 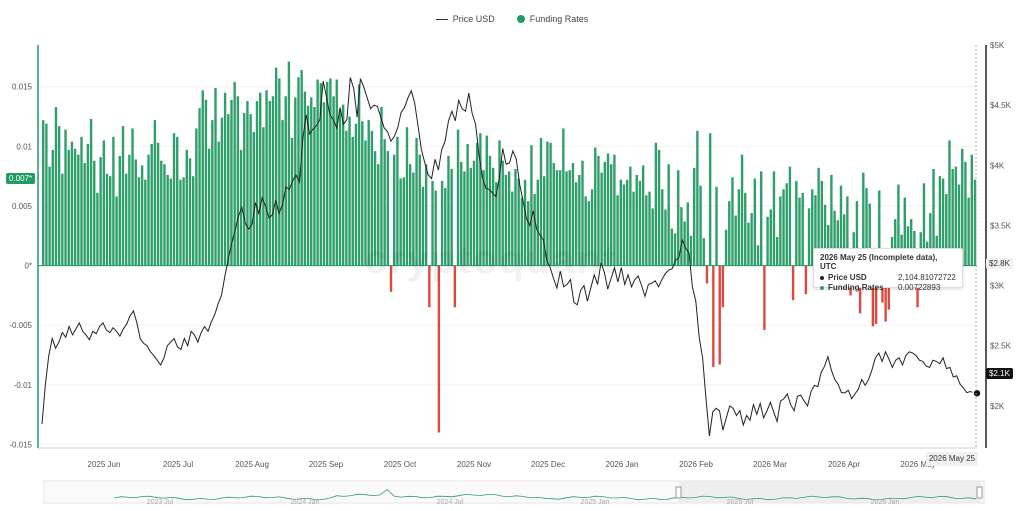 I want to click on navigator-selection, so click(x=830, y=492).